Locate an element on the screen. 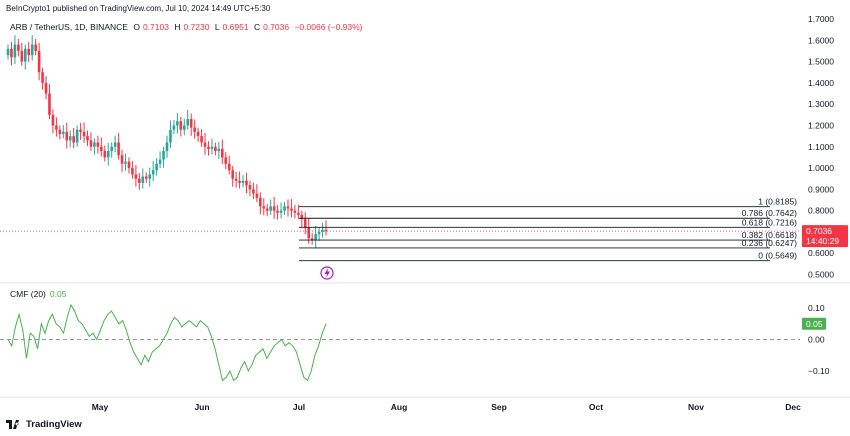  cmf-tick-label: 0.00 is located at coordinates (816, 340).